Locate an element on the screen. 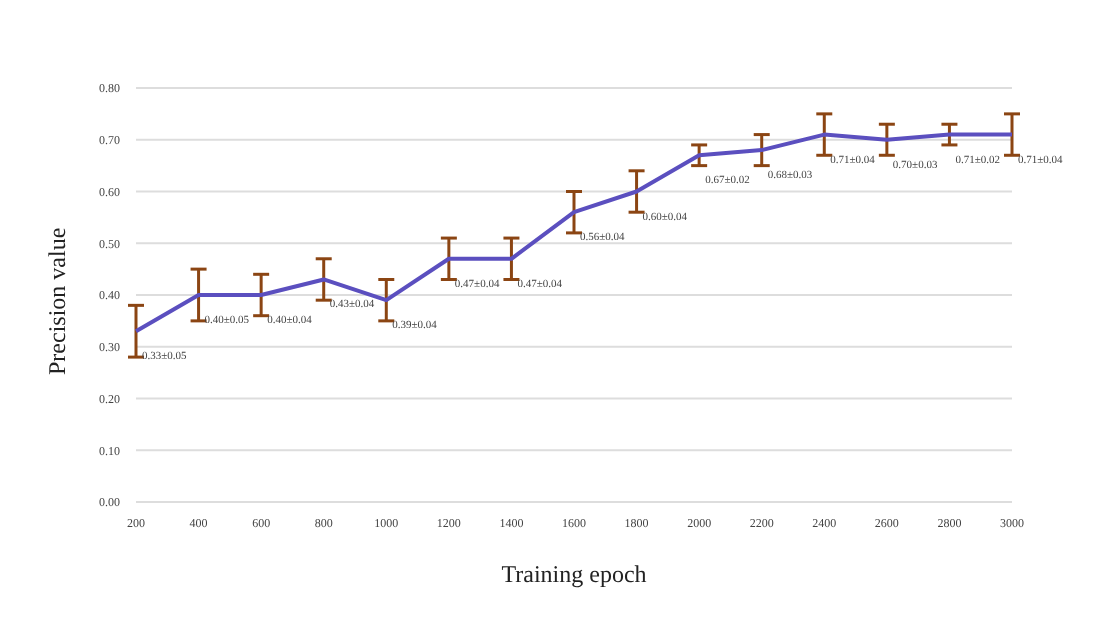  x-axis-title: Training epoch is located at coordinates (574, 574).